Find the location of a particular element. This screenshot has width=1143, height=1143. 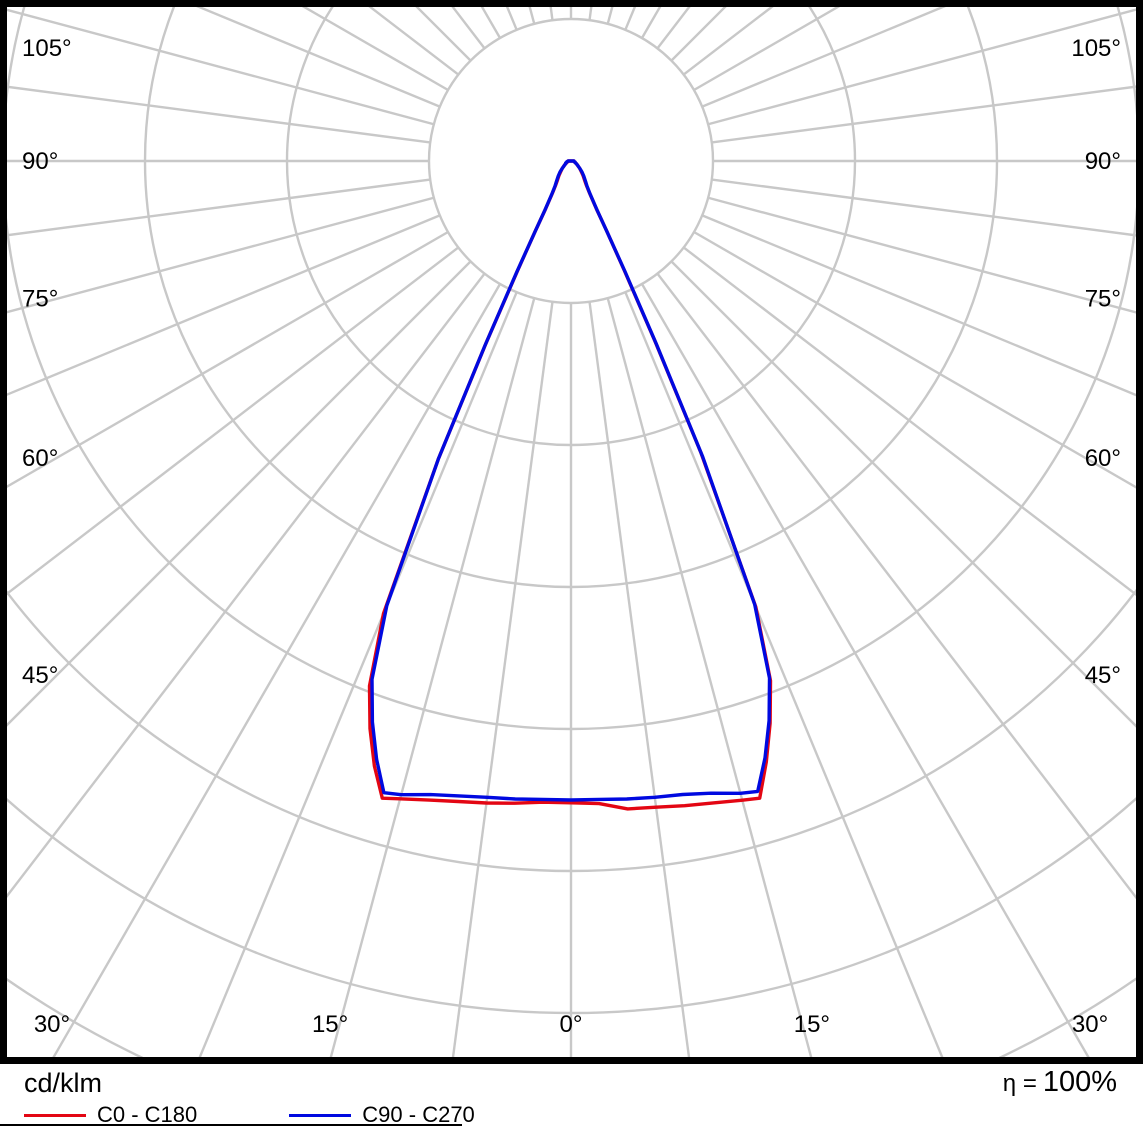

eta-value: 100% is located at coordinates (1079, 1082).